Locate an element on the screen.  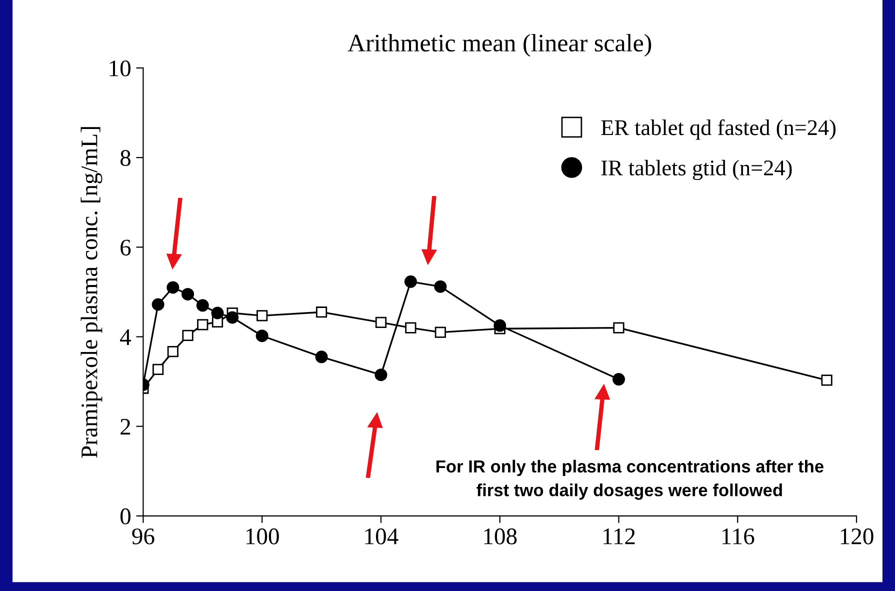
y-tick-label: 0 is located at coordinates (125, 516).